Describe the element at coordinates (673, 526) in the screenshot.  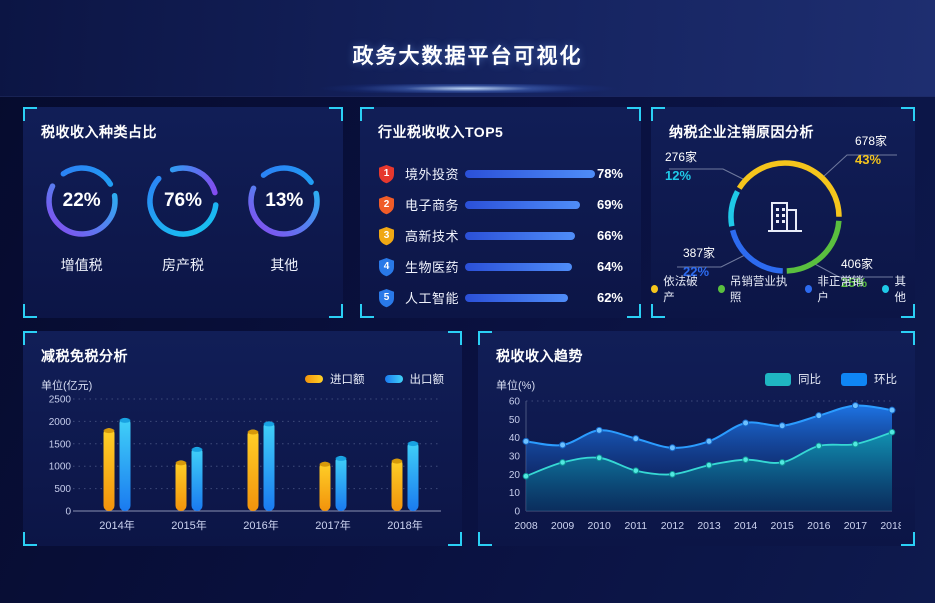
I see `axis-label: 2012` at that location.